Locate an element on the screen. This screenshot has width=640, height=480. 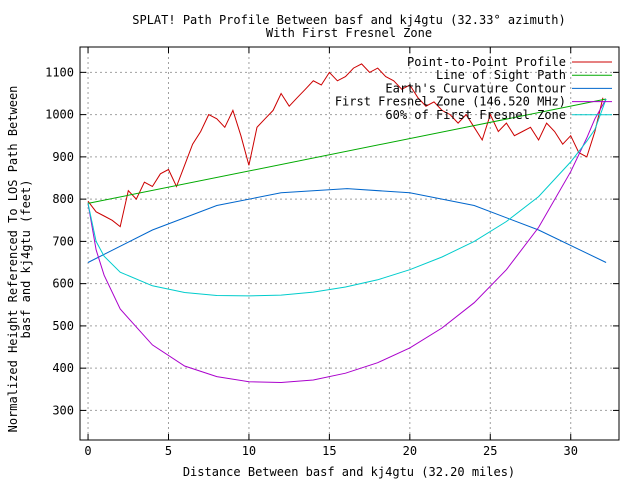
x-tick-label: 10 is located at coordinates (249, 451).